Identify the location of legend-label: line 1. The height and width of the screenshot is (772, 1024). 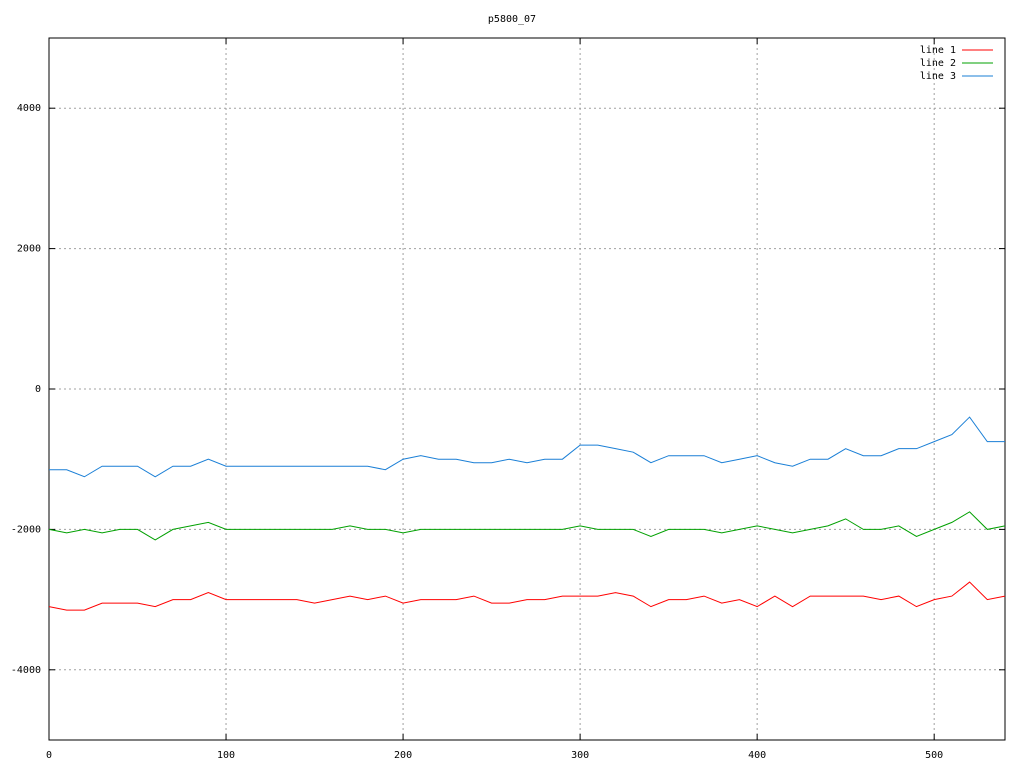
(938, 50).